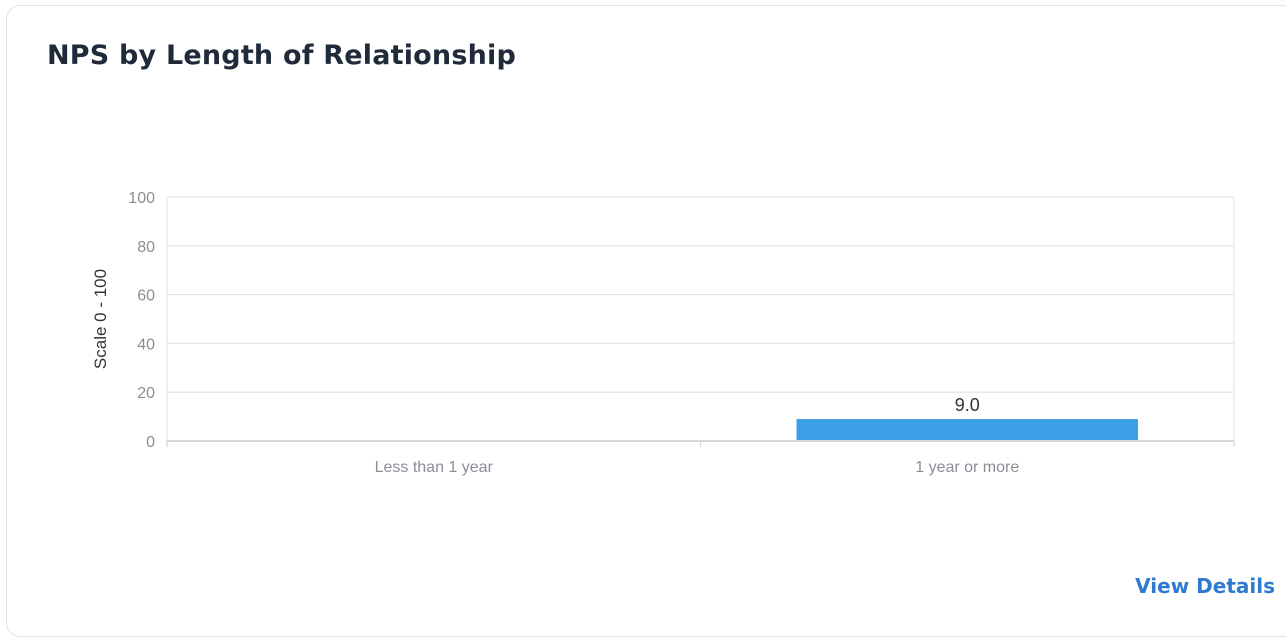 The width and height of the screenshot is (1286, 638). I want to click on x-tick-label: 1 year or more, so click(967, 467).